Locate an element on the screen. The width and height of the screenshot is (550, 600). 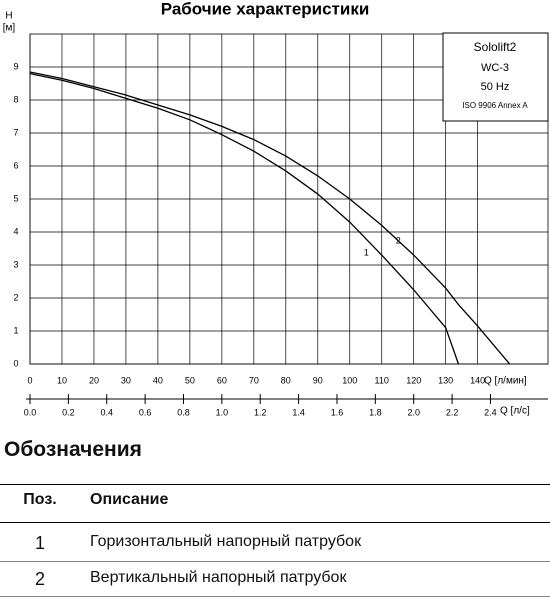
table-header: Поз. is located at coordinates (40, 499).